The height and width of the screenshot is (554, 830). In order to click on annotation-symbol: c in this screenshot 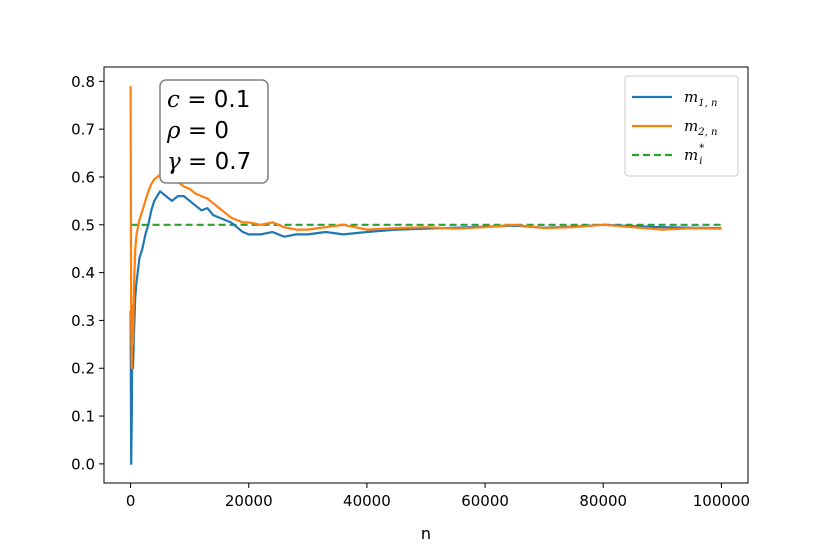, I will do `click(173, 100)`.